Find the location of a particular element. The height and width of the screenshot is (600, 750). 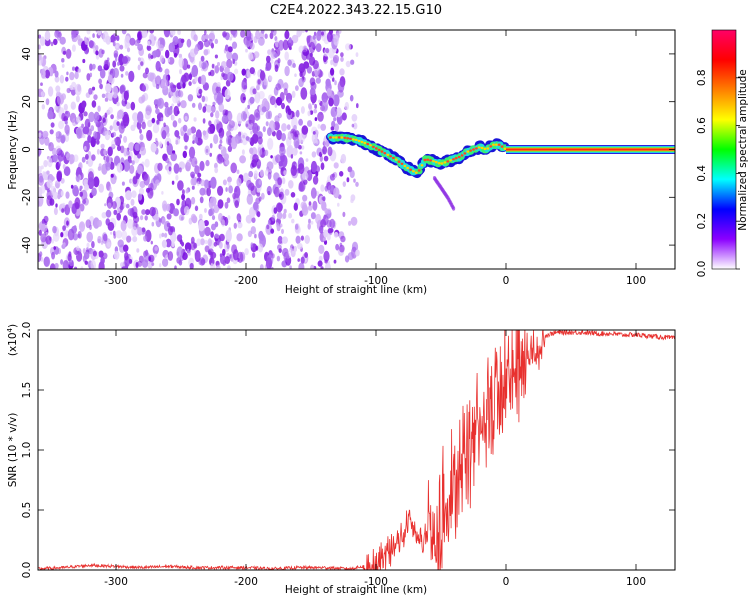

colorbar-tick-label: 0.0 is located at coordinates (702, 269).